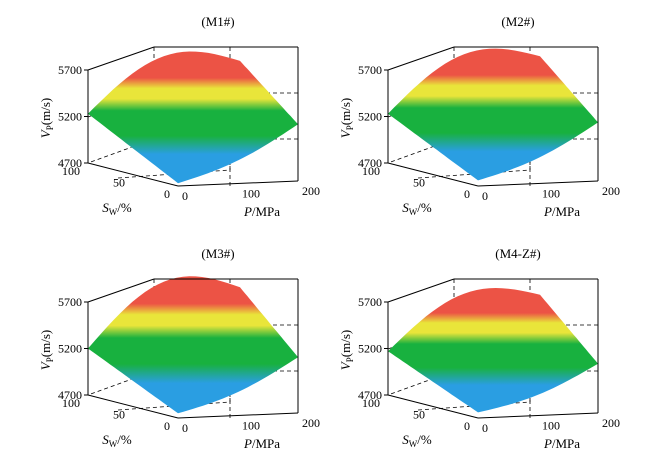  Describe the element at coordinates (517, 21) in the screenshot. I see `panel-title: (M2#)` at that location.